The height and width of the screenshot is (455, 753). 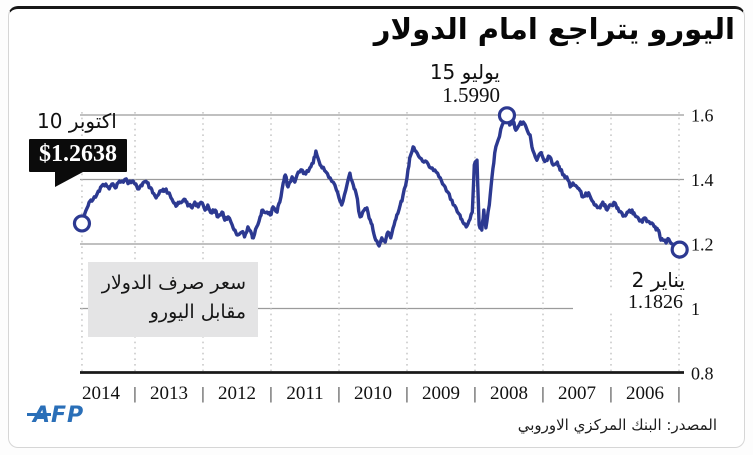 What do you see at coordinates (197, 312) in the screenshot?
I see `series-label-line2: مقابل اليورو` at bounding box center [197, 312].